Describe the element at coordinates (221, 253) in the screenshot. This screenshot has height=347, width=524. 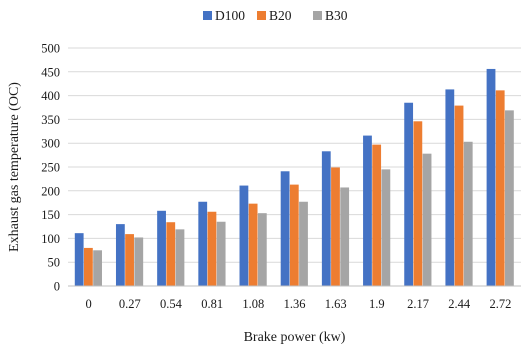
I see `bar-b30-0.81` at that location.